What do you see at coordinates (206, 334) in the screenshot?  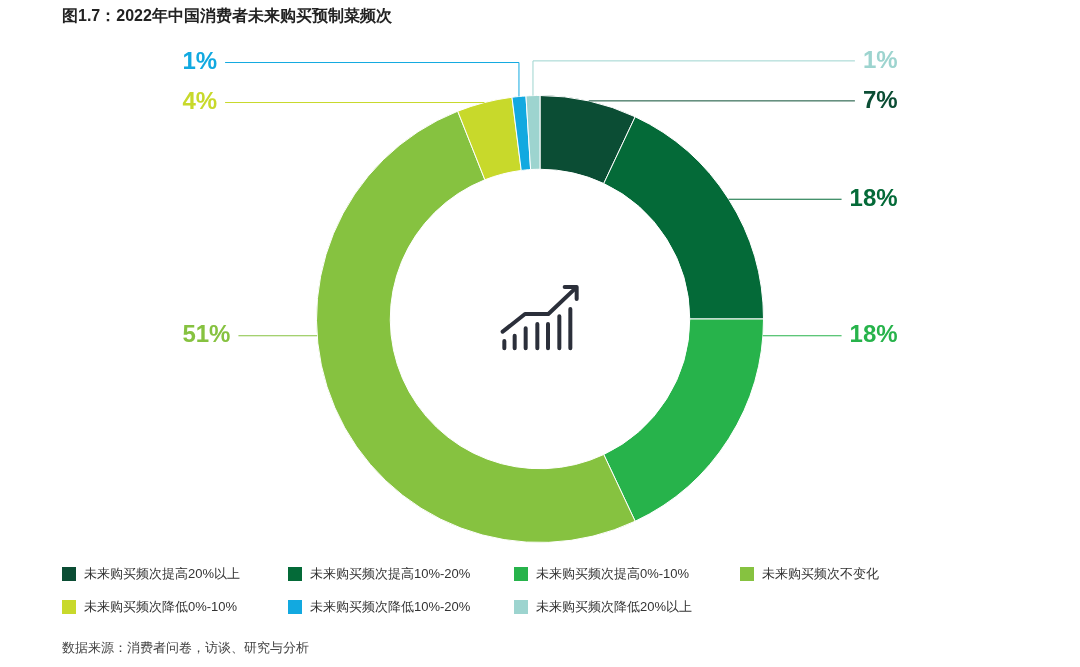 I see `data-label: 51%` at bounding box center [206, 334].